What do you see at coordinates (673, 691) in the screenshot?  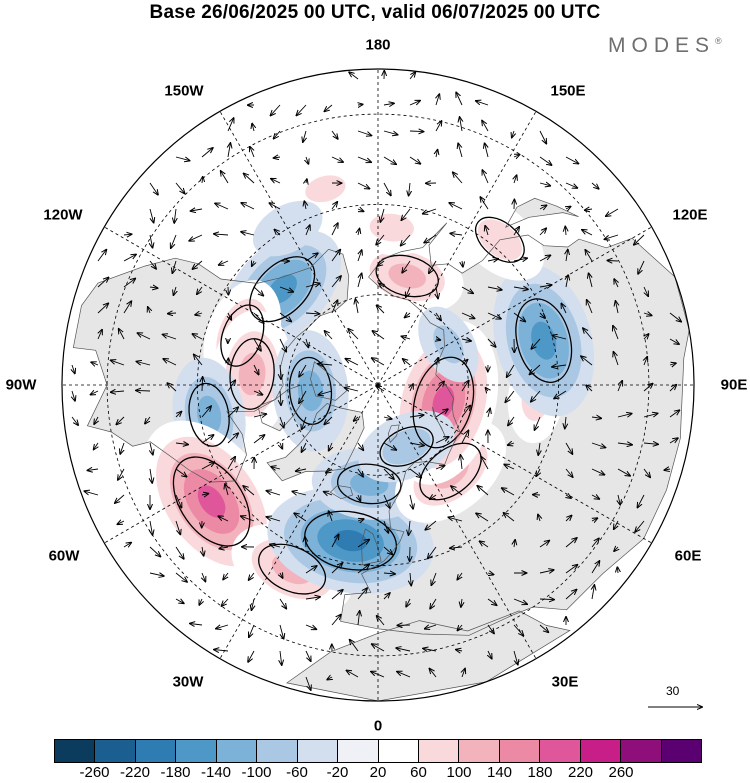 I see `reference-wind-label: 30` at bounding box center [673, 691].